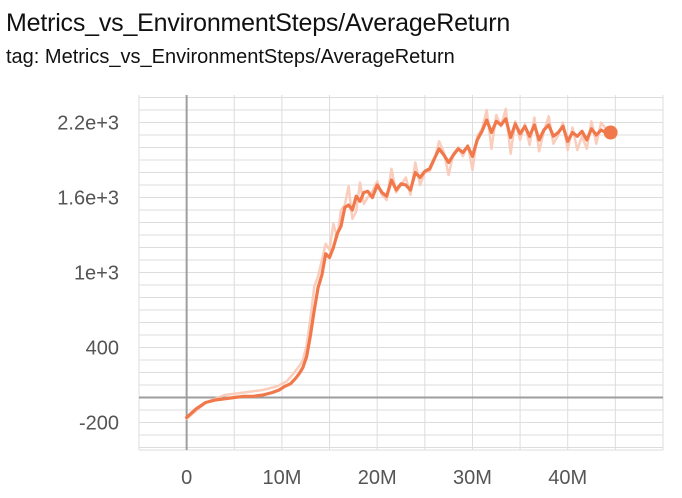 The image size is (682, 498). What do you see at coordinates (377, 478) in the screenshot?
I see `x-tick-label: 20M` at bounding box center [377, 478].